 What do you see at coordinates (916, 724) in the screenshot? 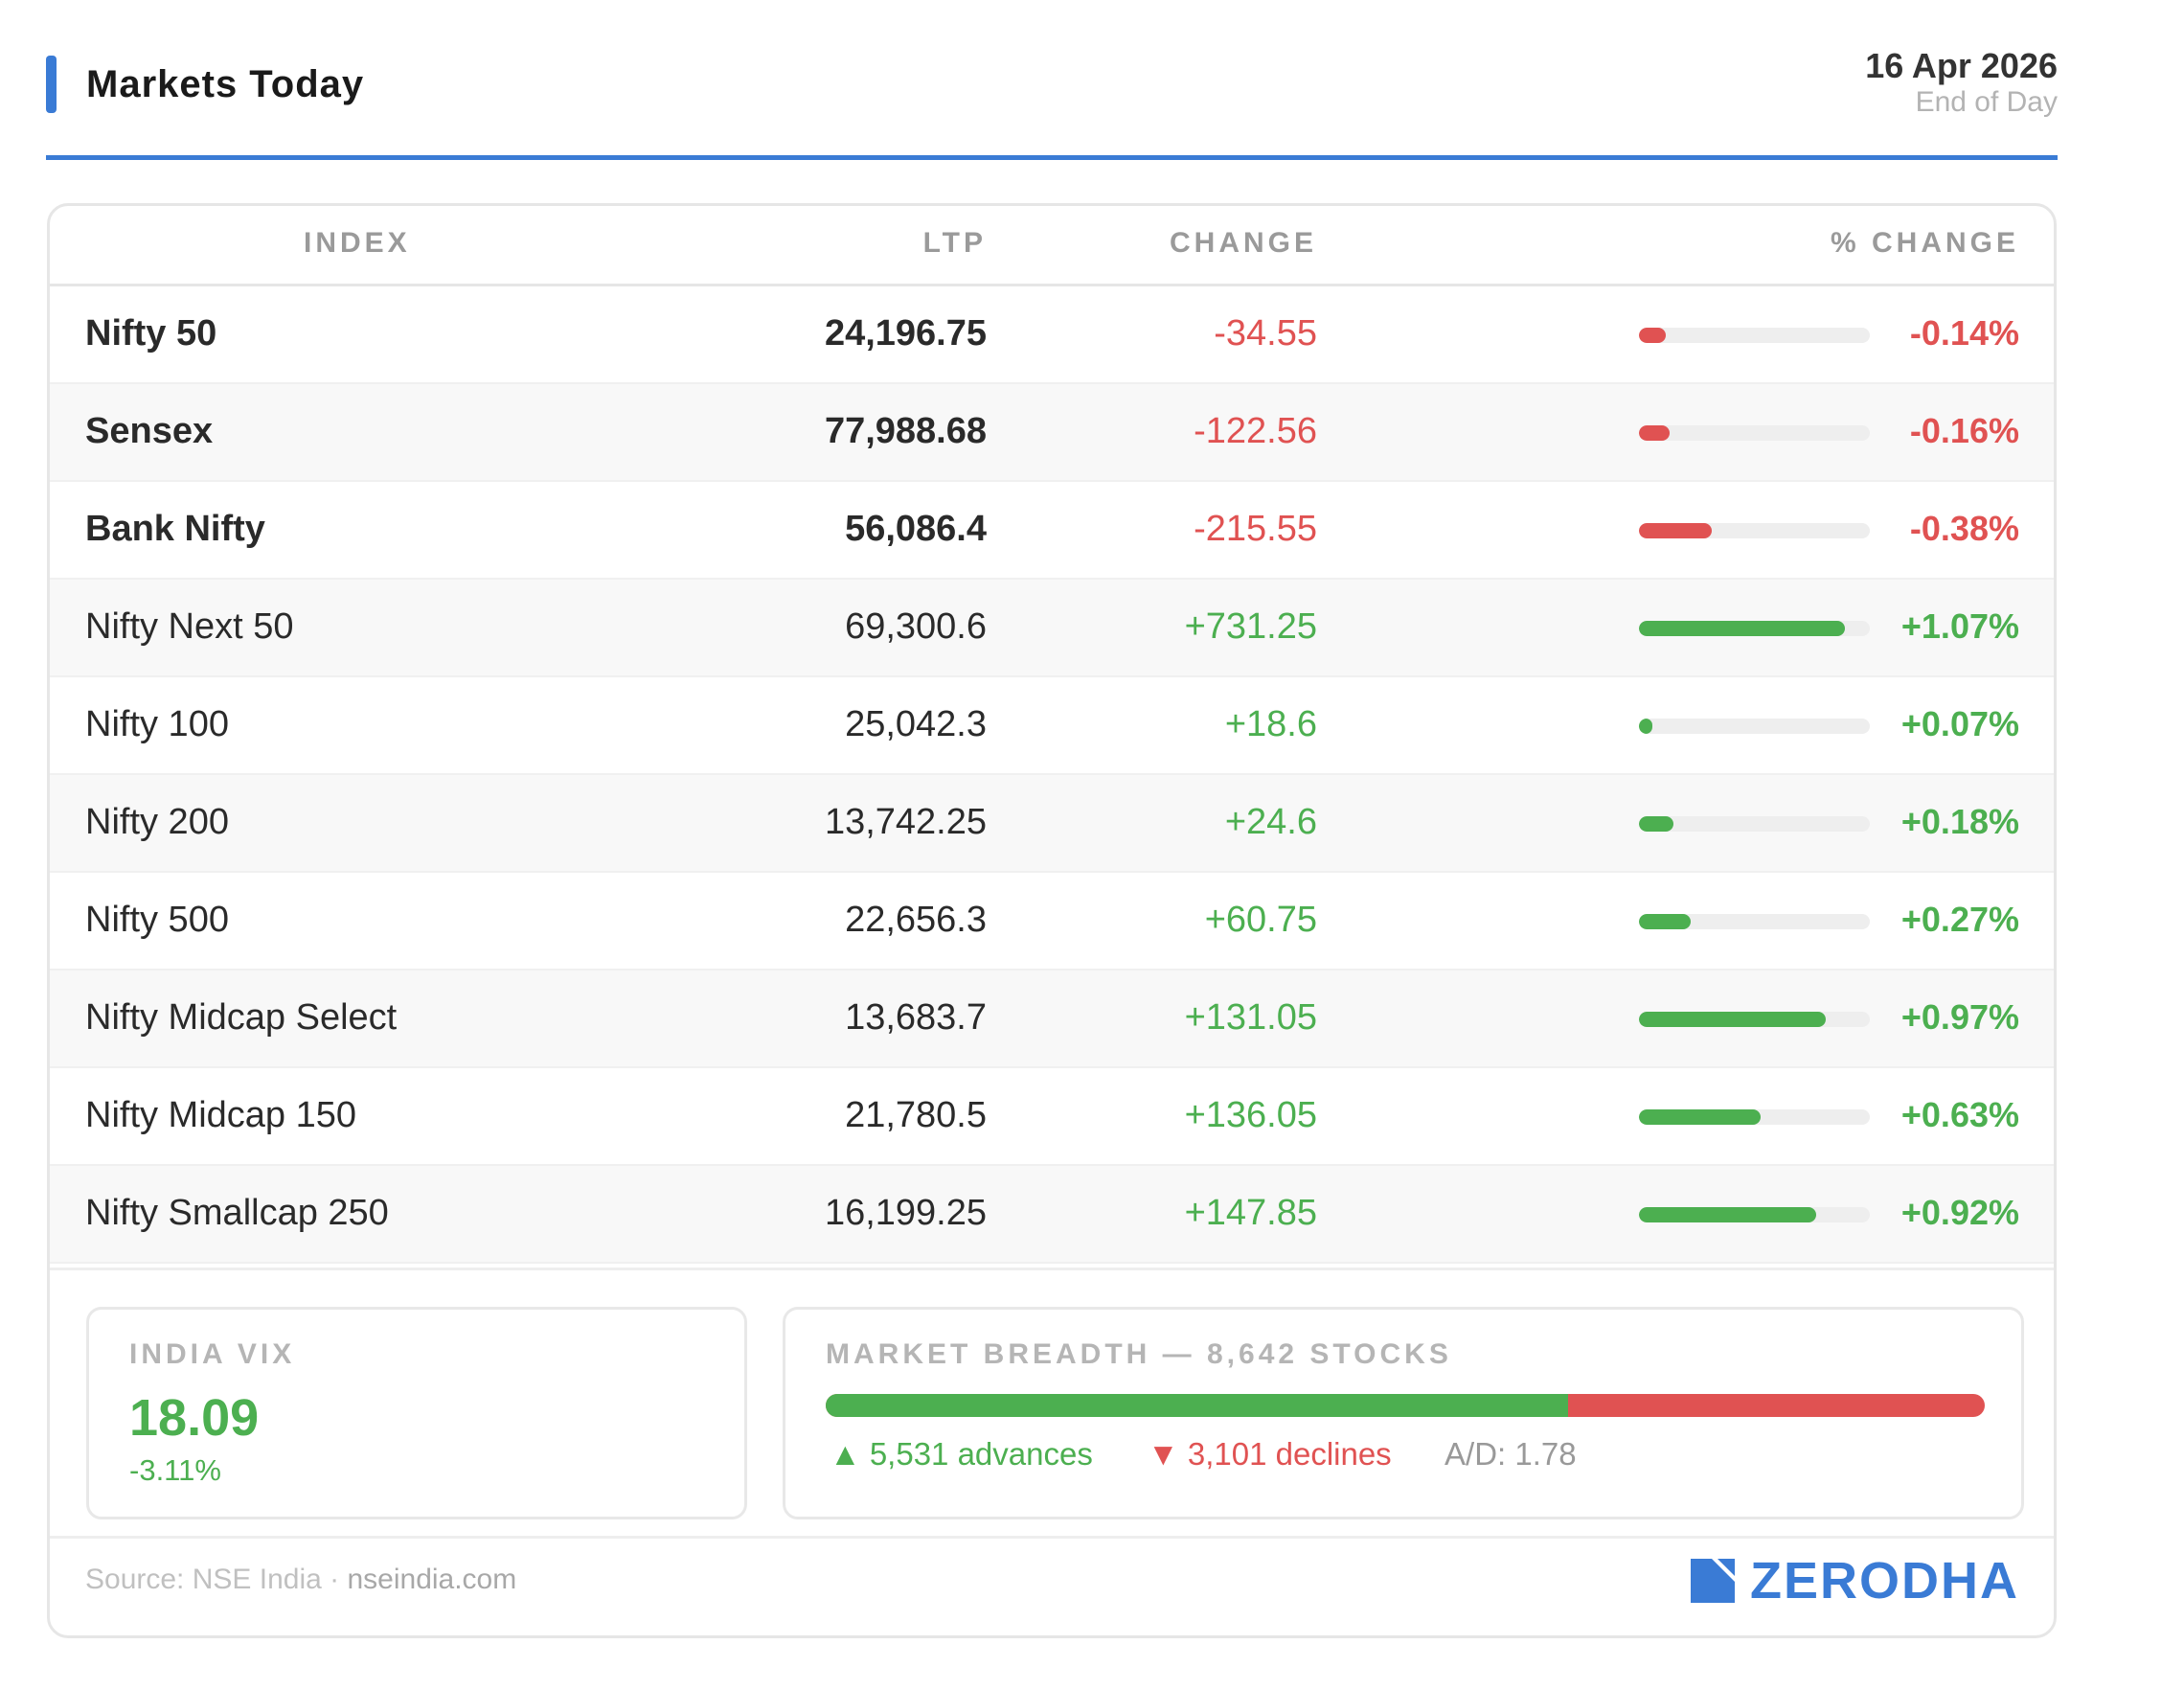
I see `index-ltp: 25,042.3` at bounding box center [916, 724].